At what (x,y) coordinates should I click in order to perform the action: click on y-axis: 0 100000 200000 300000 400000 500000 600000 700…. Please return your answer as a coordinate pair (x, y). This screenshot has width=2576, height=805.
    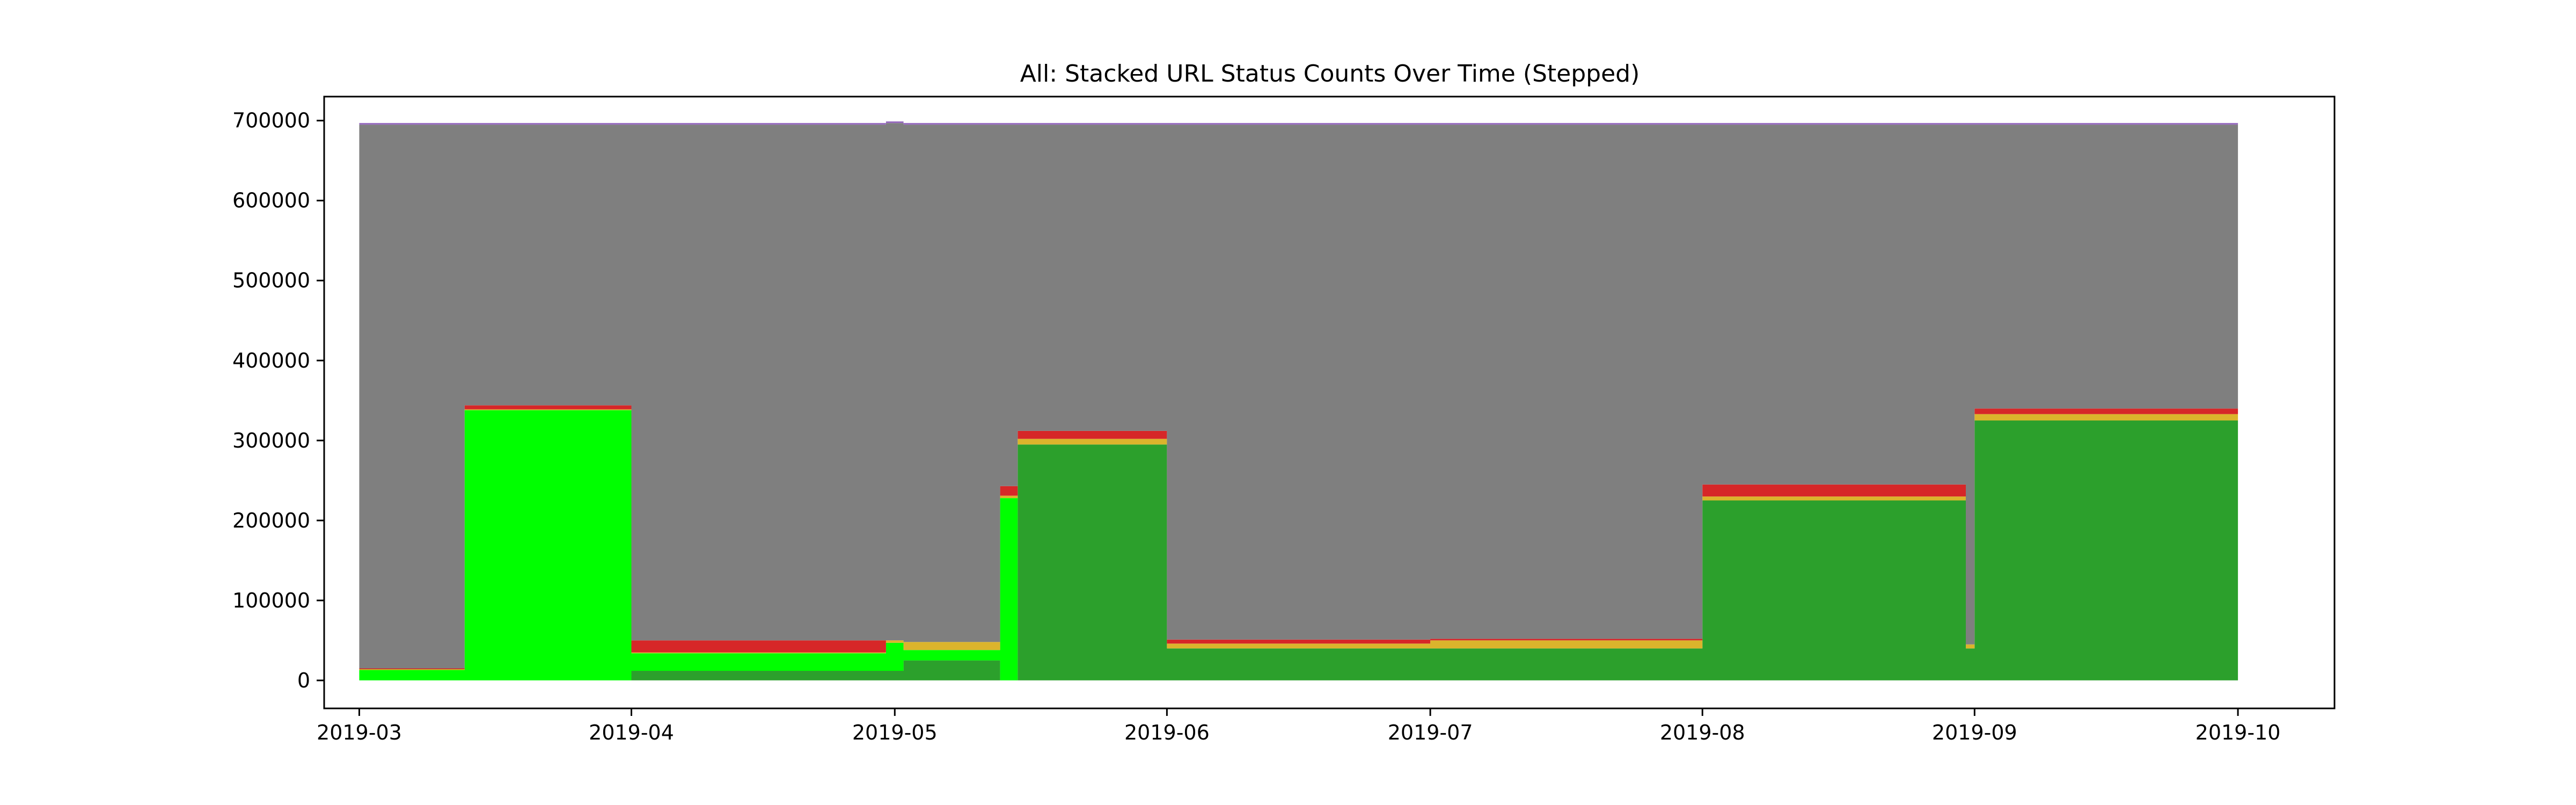
    Looking at the image, I should click on (278, 400).